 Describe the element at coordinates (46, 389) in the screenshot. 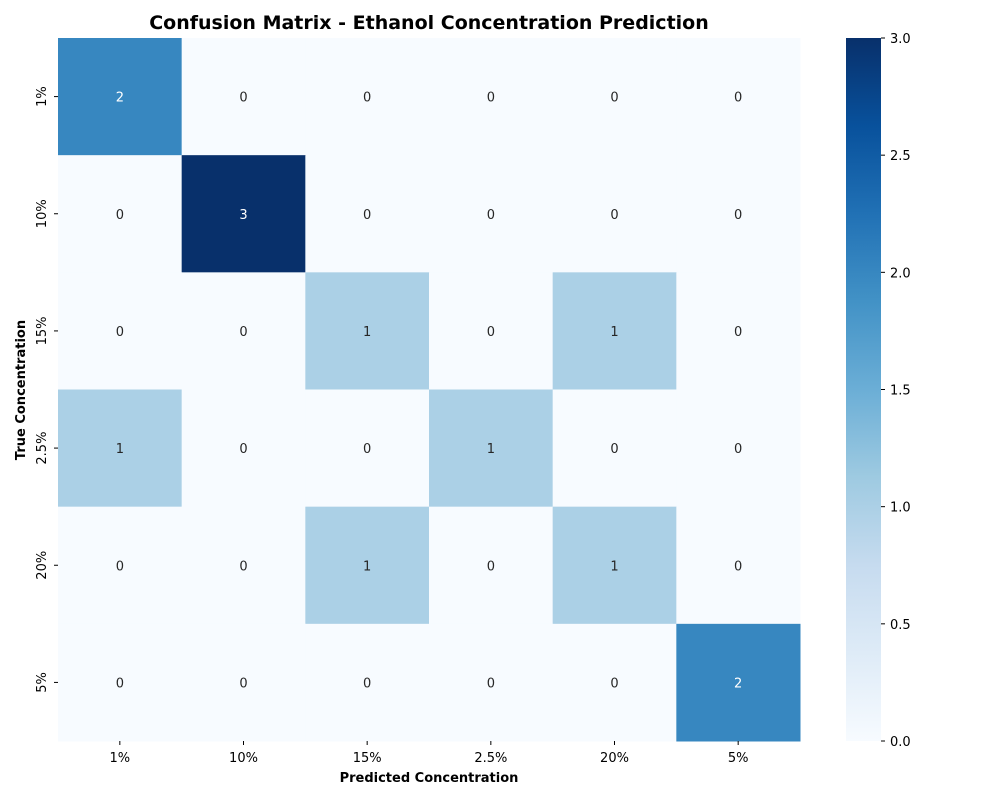

I see `y-tick-labels: 1% 10% 15% 2.5% 20% 5%` at that location.